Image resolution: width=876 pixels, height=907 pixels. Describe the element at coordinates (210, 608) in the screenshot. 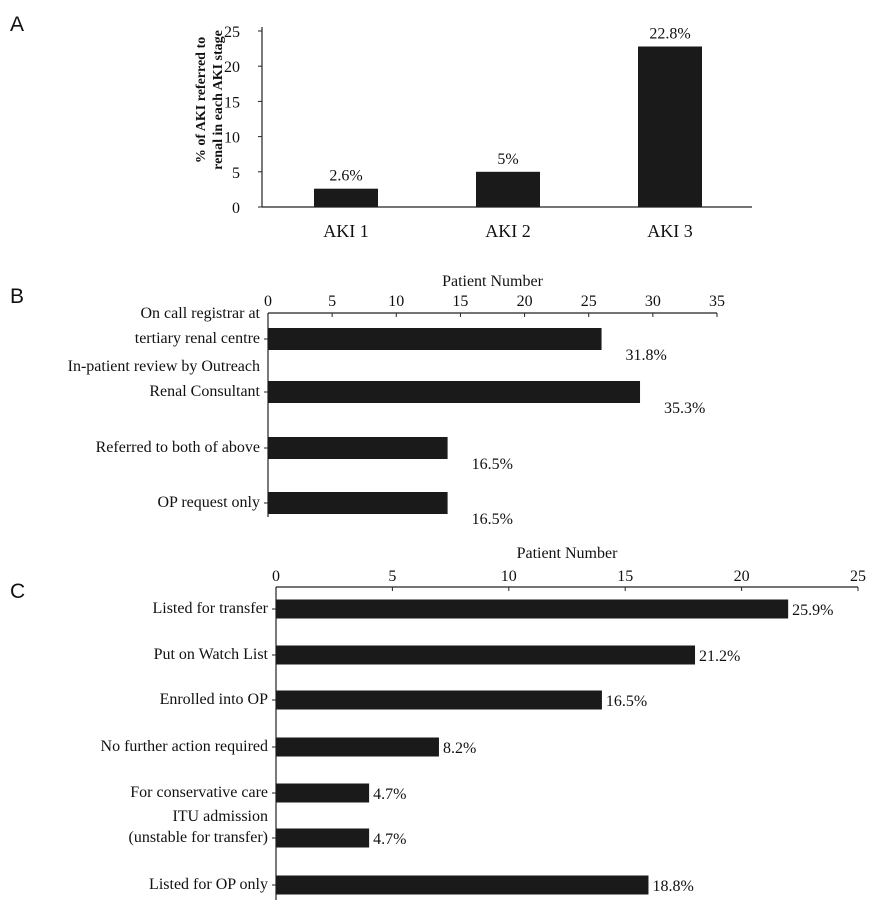

I see `category-label: Listed for transfer` at that location.